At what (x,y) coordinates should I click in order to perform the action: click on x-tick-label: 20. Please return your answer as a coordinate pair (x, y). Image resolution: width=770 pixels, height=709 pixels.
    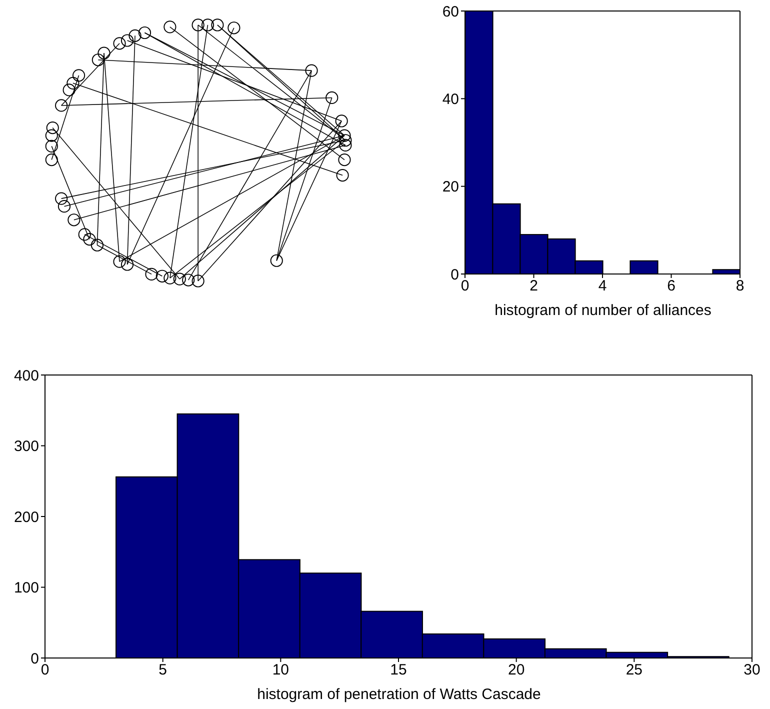
    Looking at the image, I should click on (516, 670).